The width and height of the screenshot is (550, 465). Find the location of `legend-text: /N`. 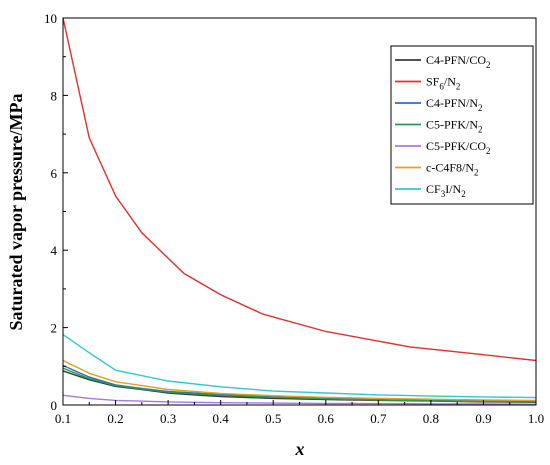

legend-text: /N is located at coordinates (450, 82).